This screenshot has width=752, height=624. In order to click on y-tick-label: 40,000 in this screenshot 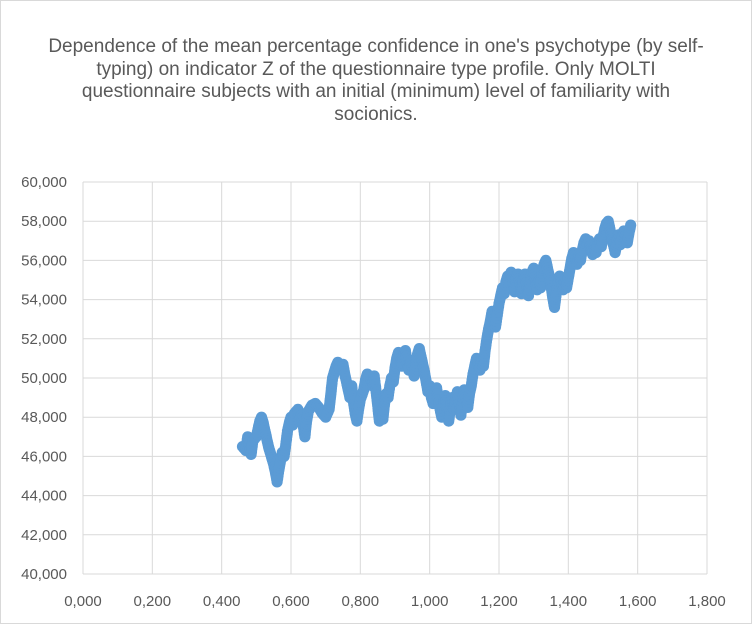, I will do `click(44, 574)`.